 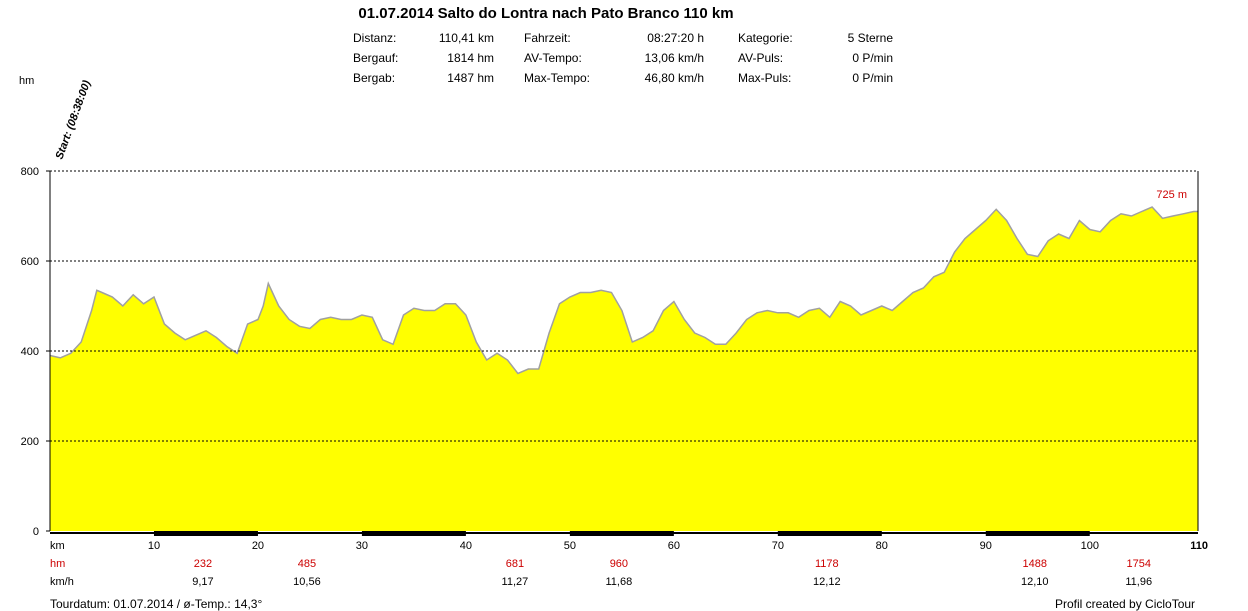 I want to click on footer-tour-info: Tourdatum: 01.07.2014 / ø-Temp.: 14,3°, so click(x=156, y=604).